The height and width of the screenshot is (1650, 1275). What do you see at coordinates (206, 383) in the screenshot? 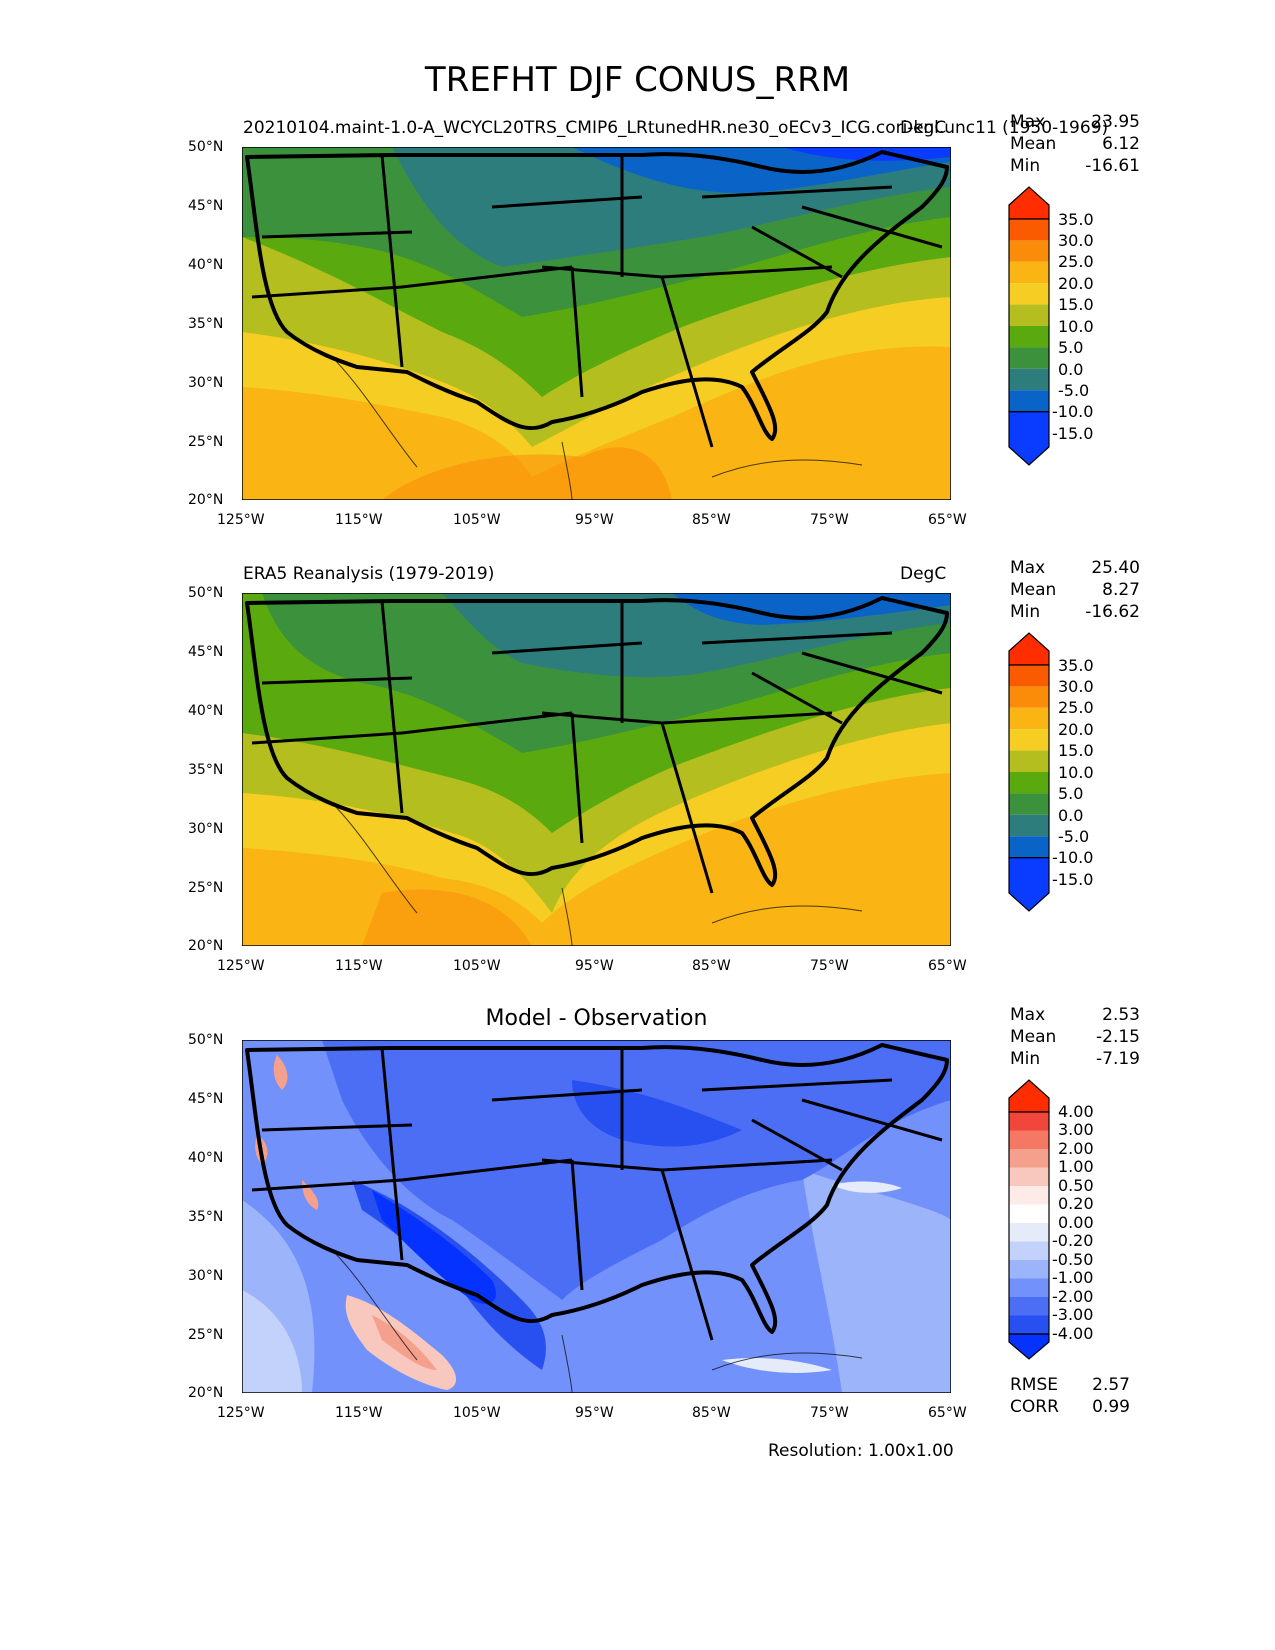
I see `panel1-lat-tick: 30°N` at bounding box center [206, 383].